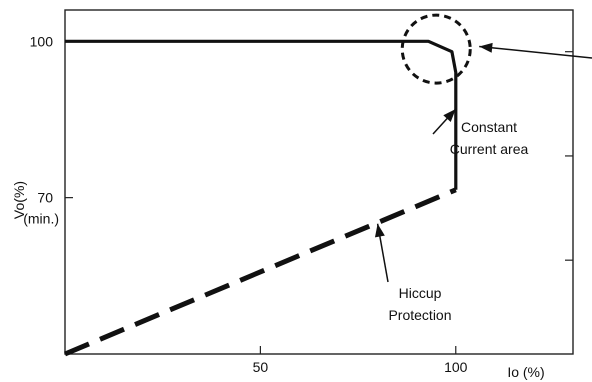  What do you see at coordinates (42, 41) in the screenshot?
I see `y-tick-label: 100` at bounding box center [42, 41].